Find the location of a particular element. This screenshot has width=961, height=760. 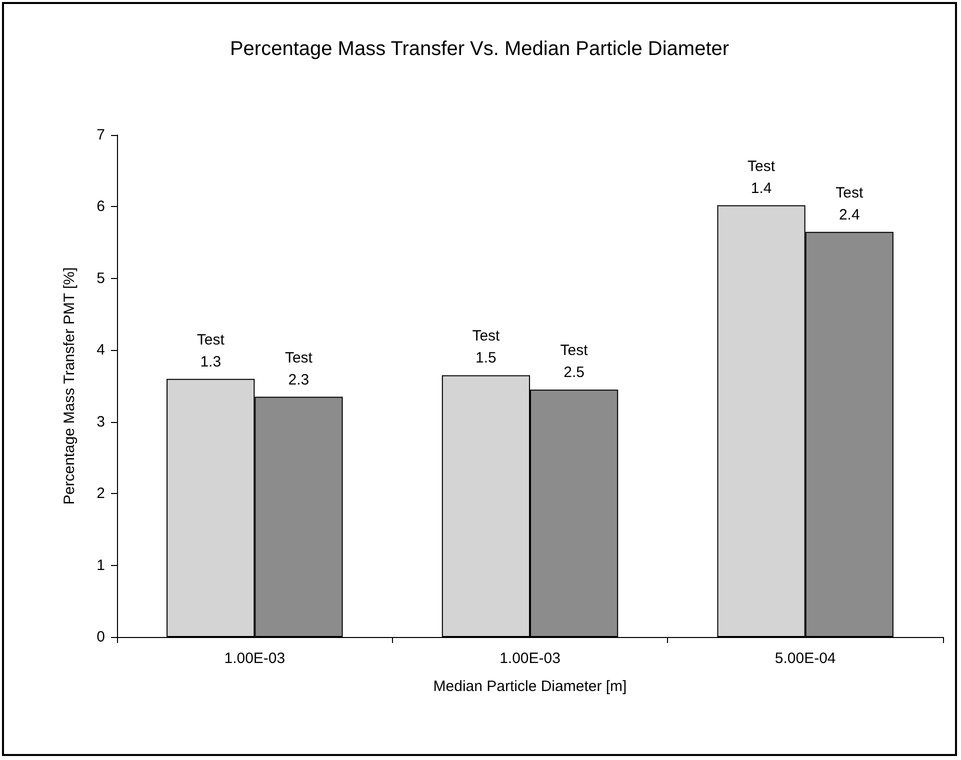

y-tick-label: 4 is located at coordinates (100, 350).